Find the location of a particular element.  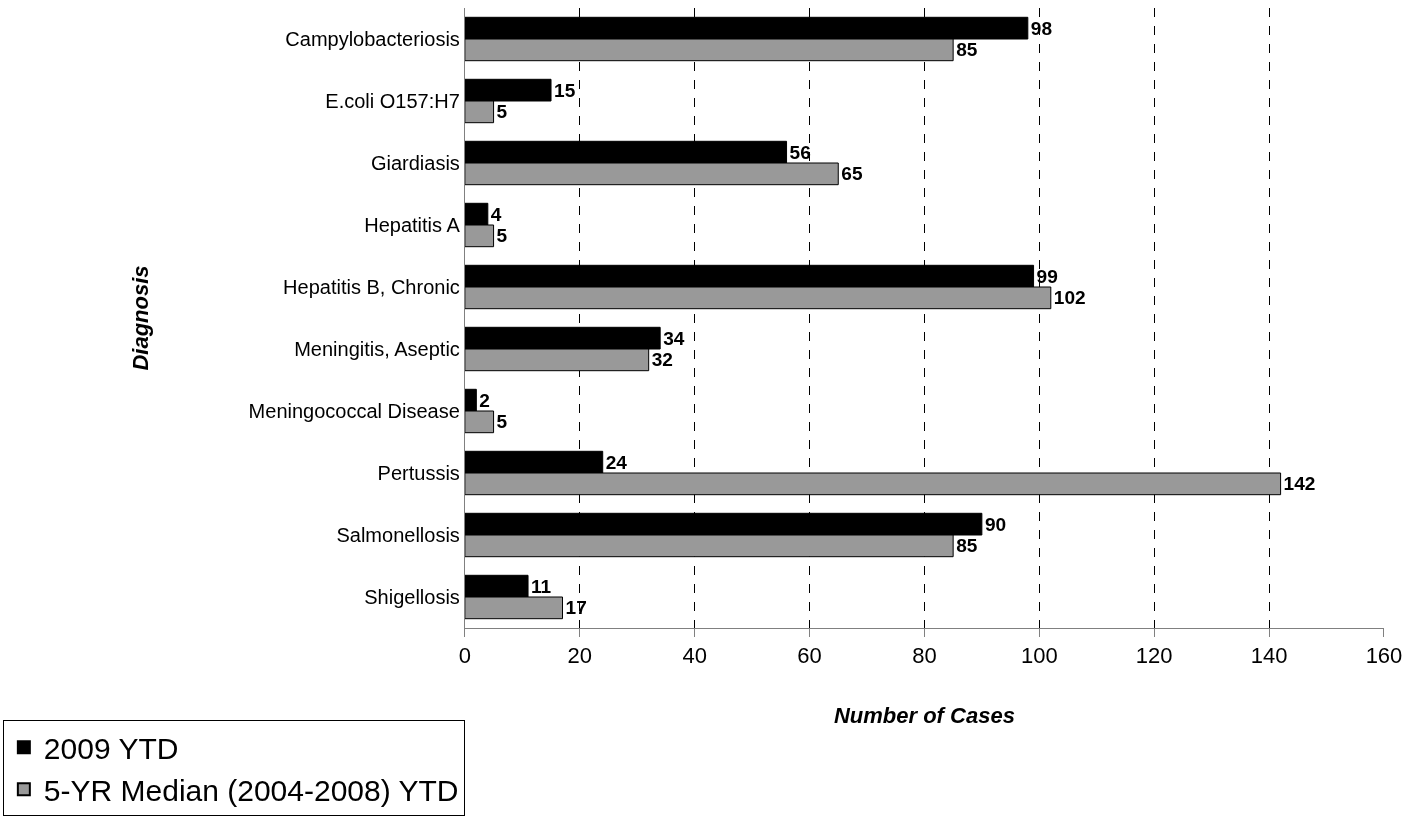

y-tick-label: Hepatitis B, Chronic is located at coordinates (371, 287).